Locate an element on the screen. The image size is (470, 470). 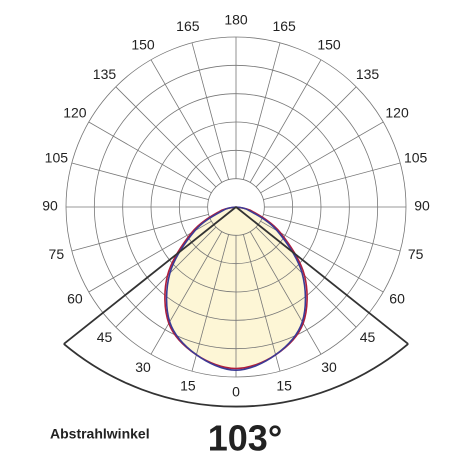
angle-label: 180 is located at coordinates (236, 20).